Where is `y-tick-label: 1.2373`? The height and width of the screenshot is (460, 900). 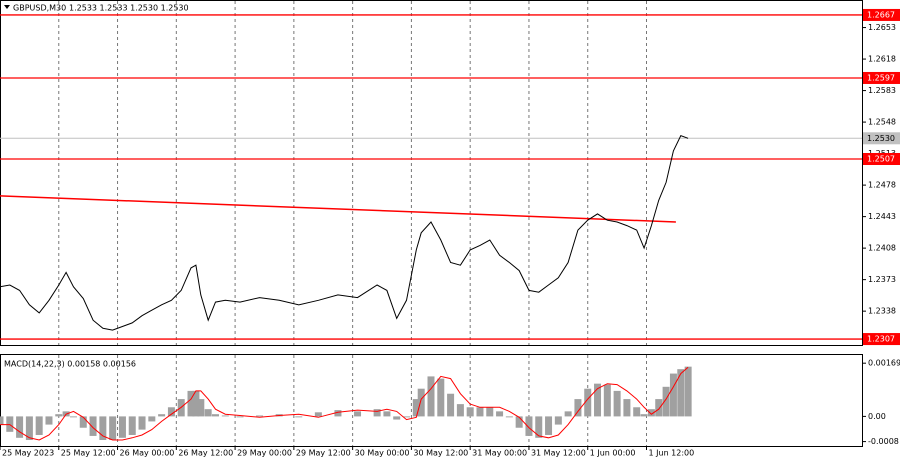 y-tick-label: 1.2373 is located at coordinates (882, 279).